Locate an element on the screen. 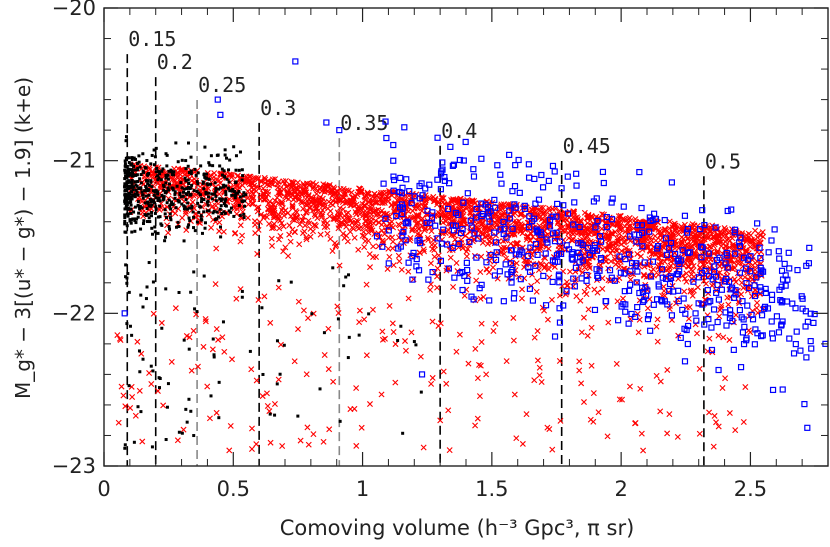 The image size is (830, 547). y-tick-label: −23 is located at coordinates (74, 466).